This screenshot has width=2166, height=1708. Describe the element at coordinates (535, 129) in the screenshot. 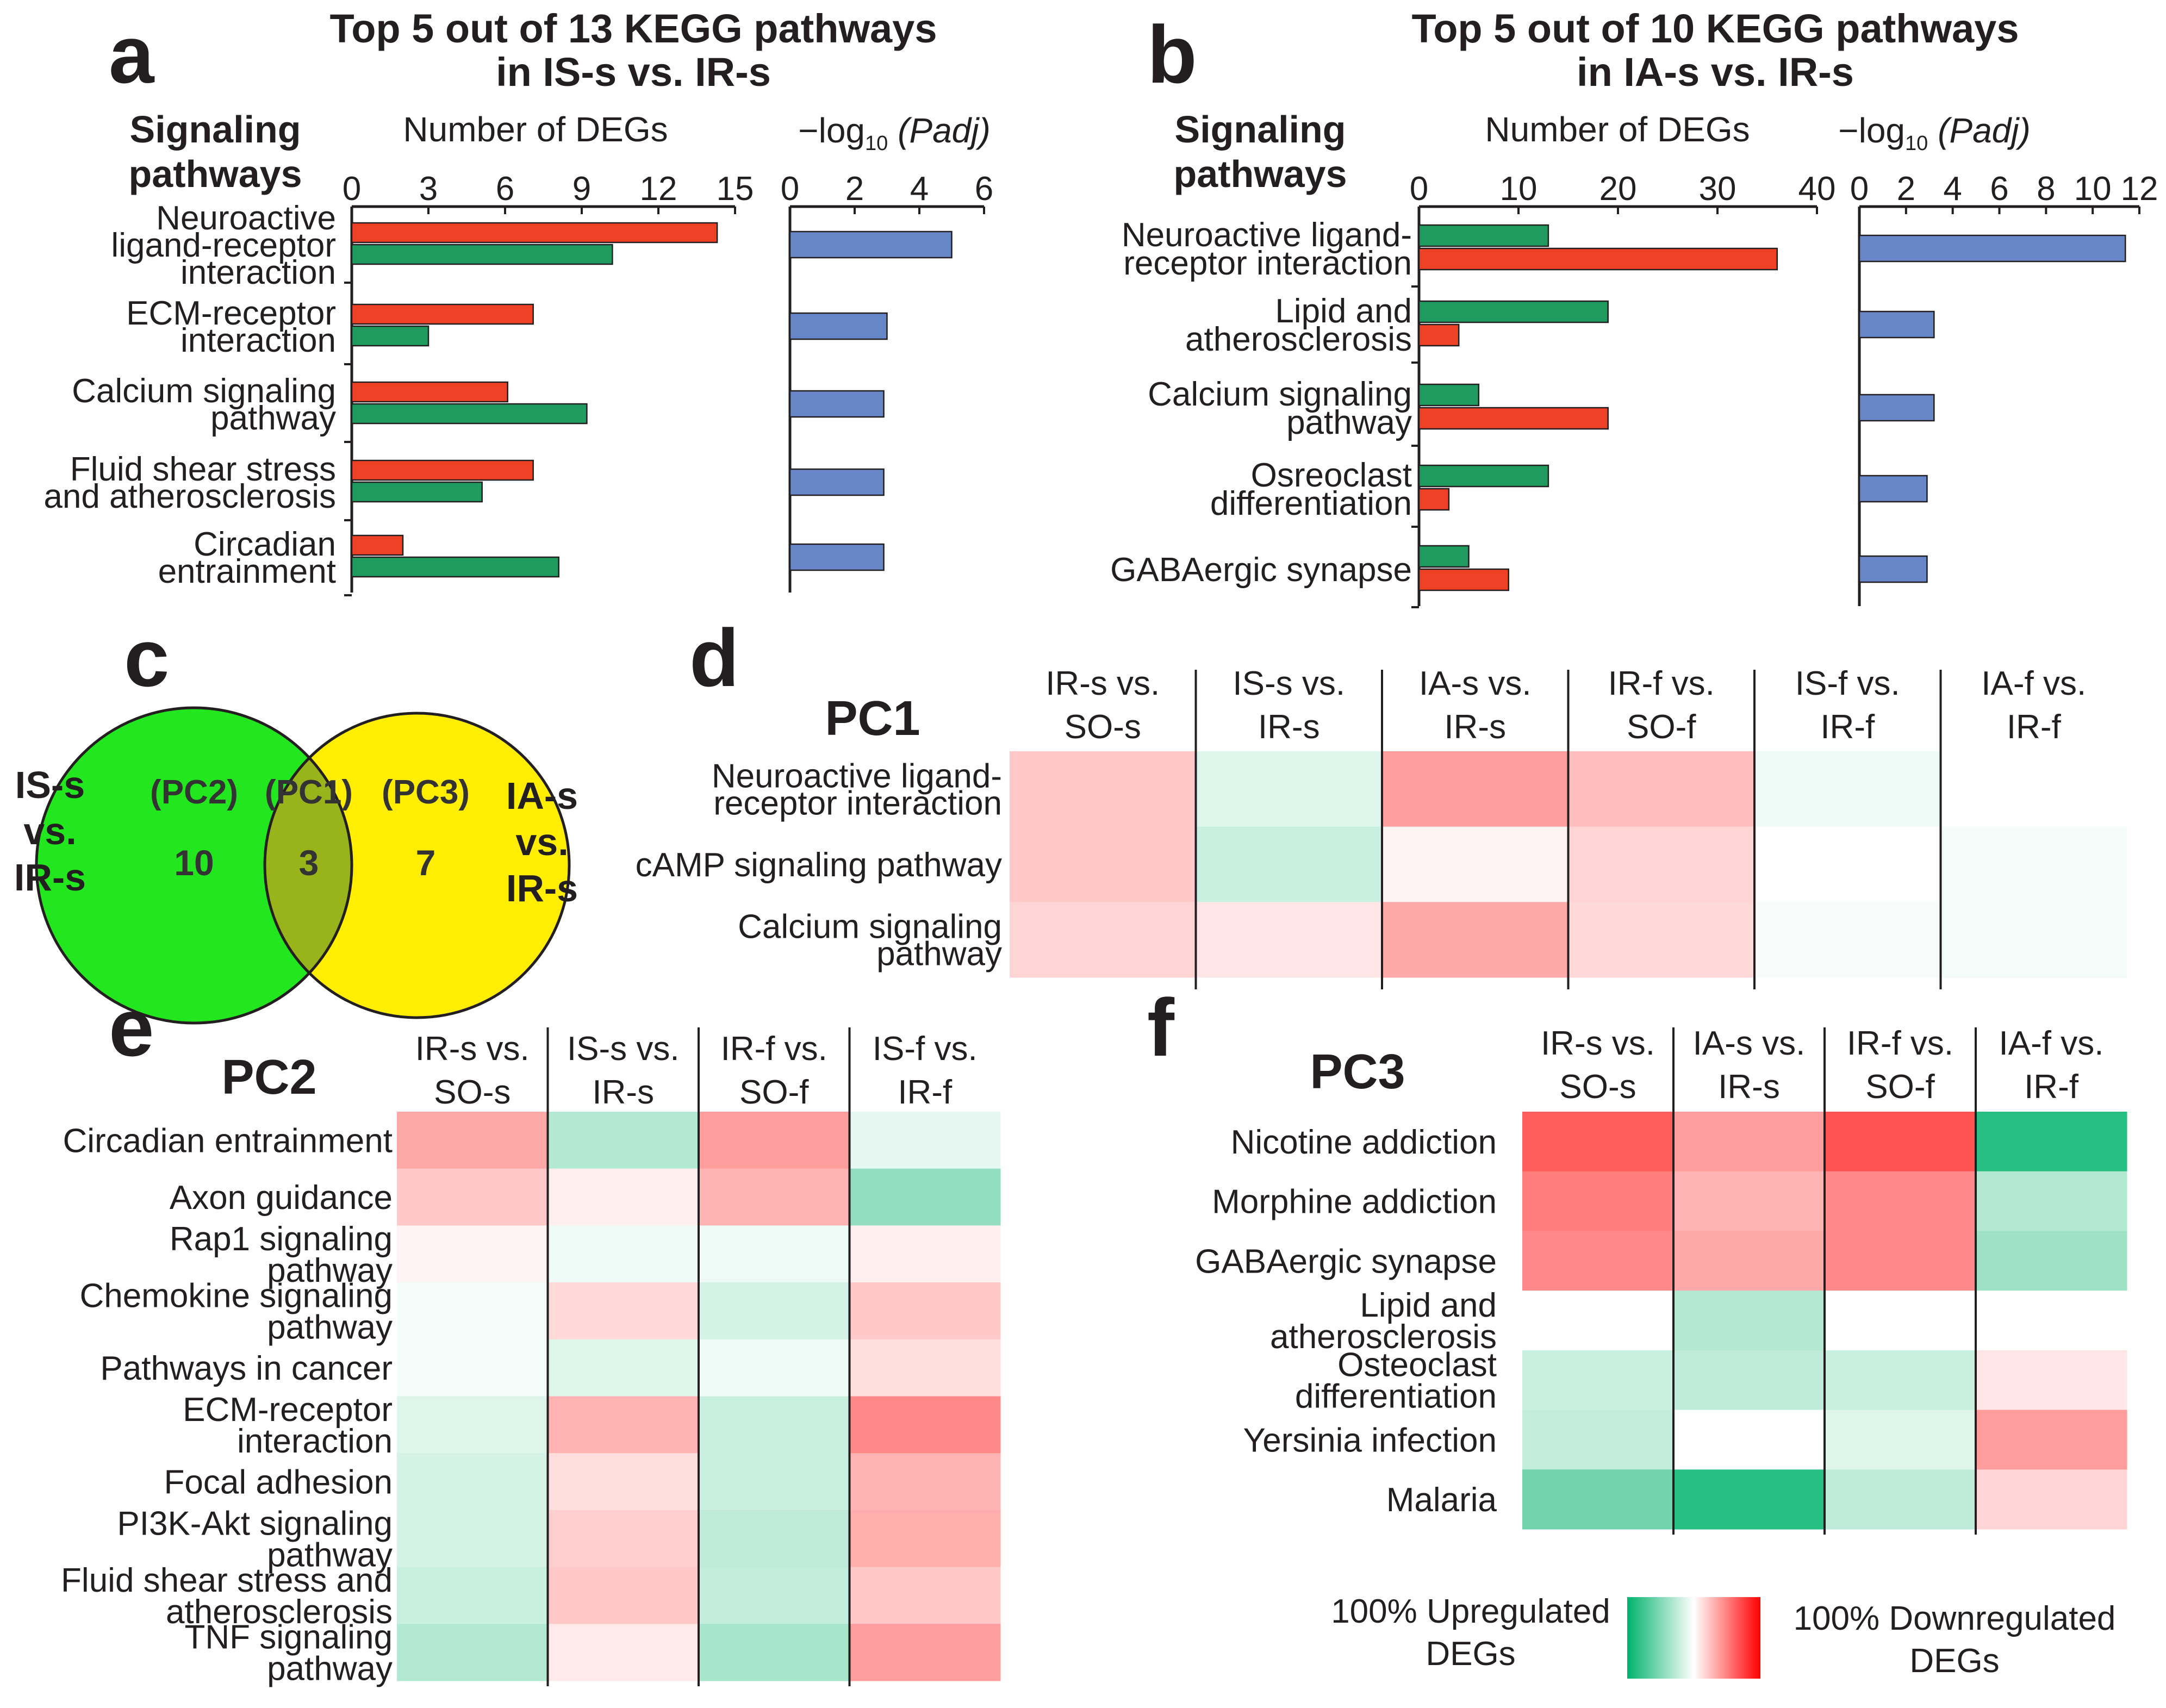

I see `x-axis-label-degs: Number of DEGs` at that location.